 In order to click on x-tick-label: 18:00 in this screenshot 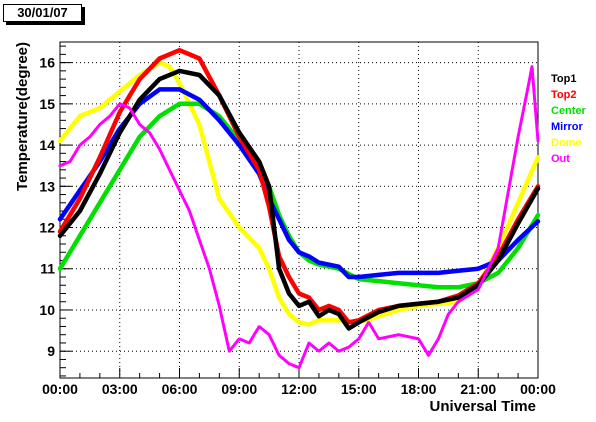, I will do `click(419, 389)`.